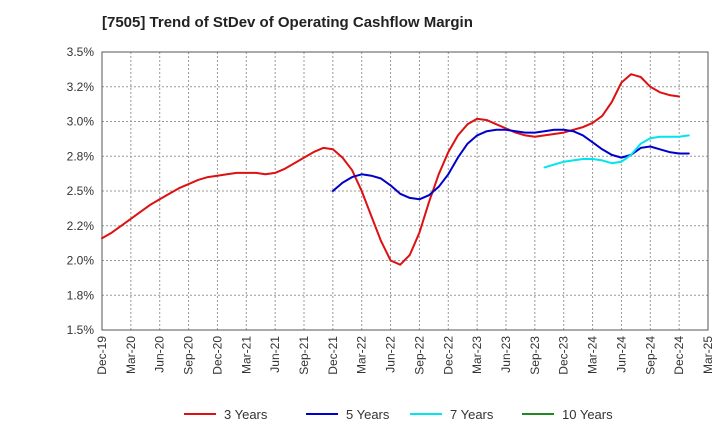  Describe the element at coordinates (472, 414) in the screenshot. I see `legend-label: 7 Years` at that location.